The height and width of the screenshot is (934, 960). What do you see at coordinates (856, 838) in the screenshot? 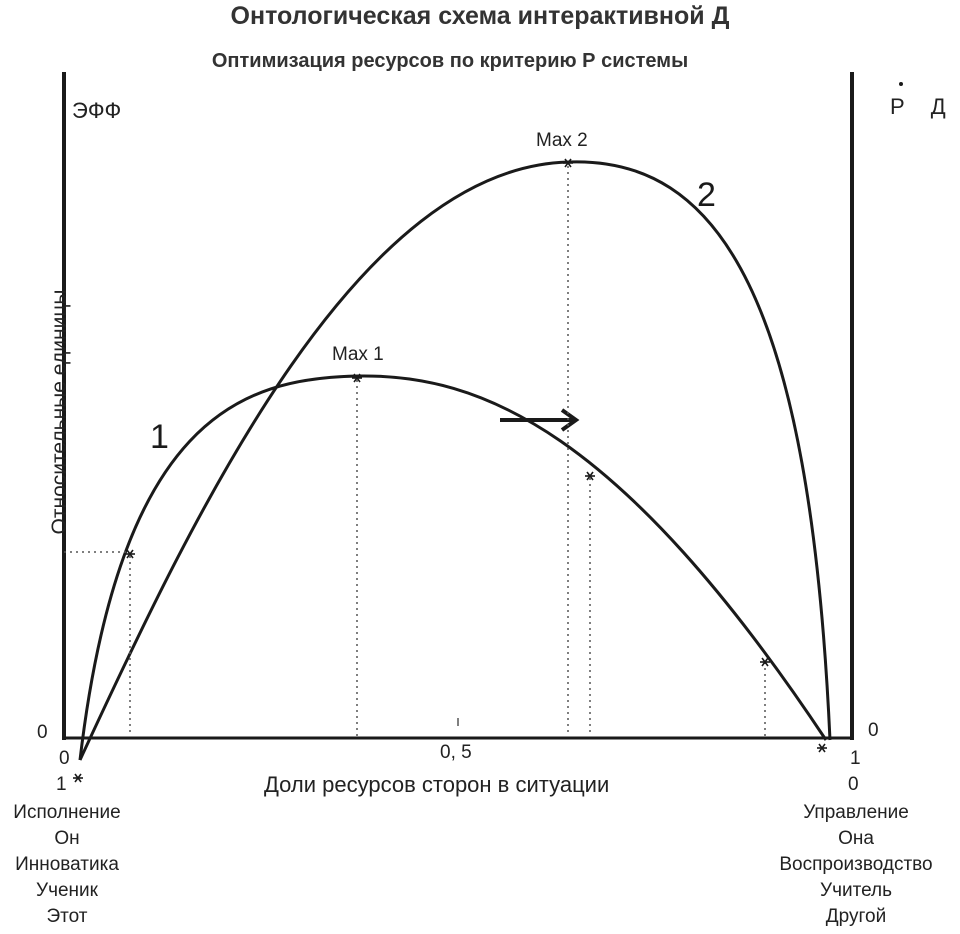
I see `right-end-line: Она` at bounding box center [856, 838].